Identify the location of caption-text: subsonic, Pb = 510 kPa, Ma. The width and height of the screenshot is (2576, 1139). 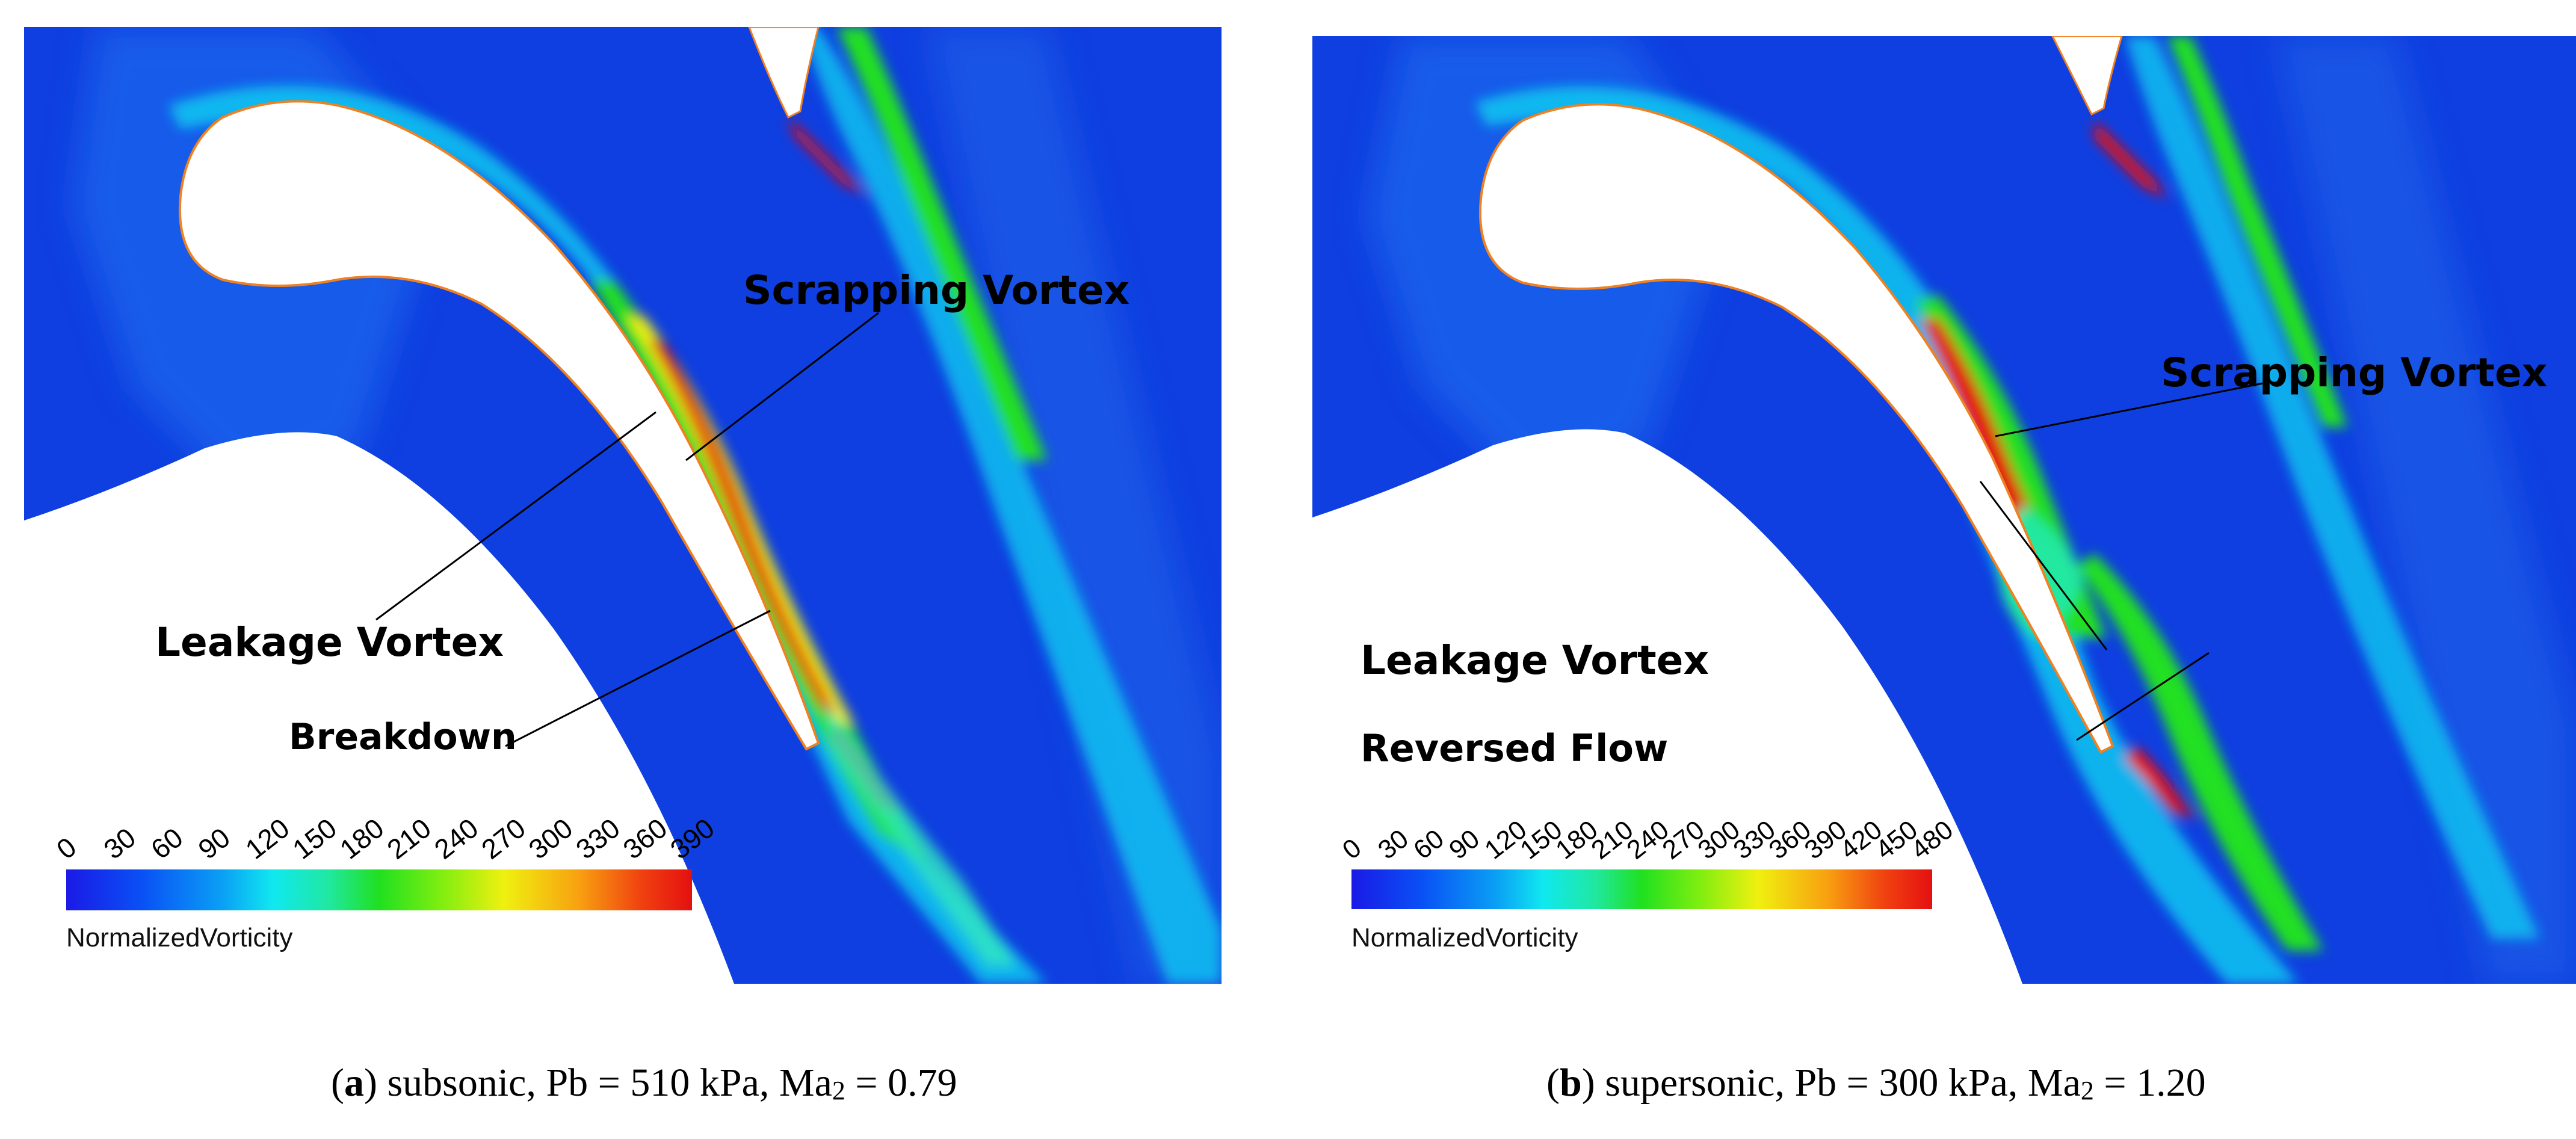
(609, 1083).